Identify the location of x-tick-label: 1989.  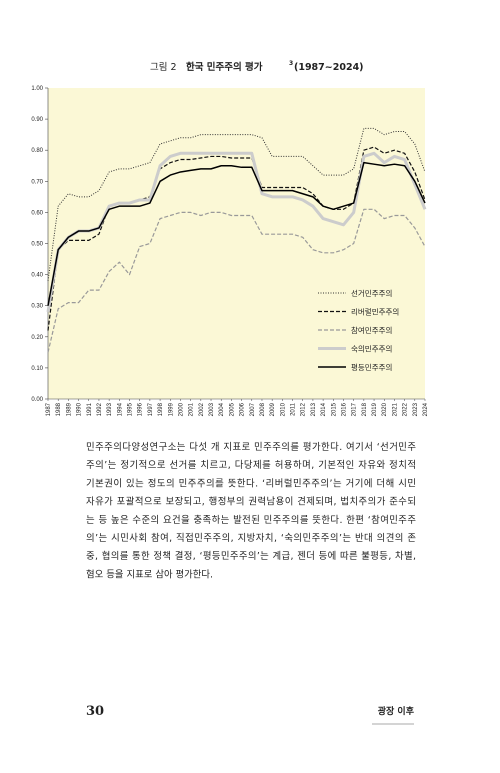
(69, 409).